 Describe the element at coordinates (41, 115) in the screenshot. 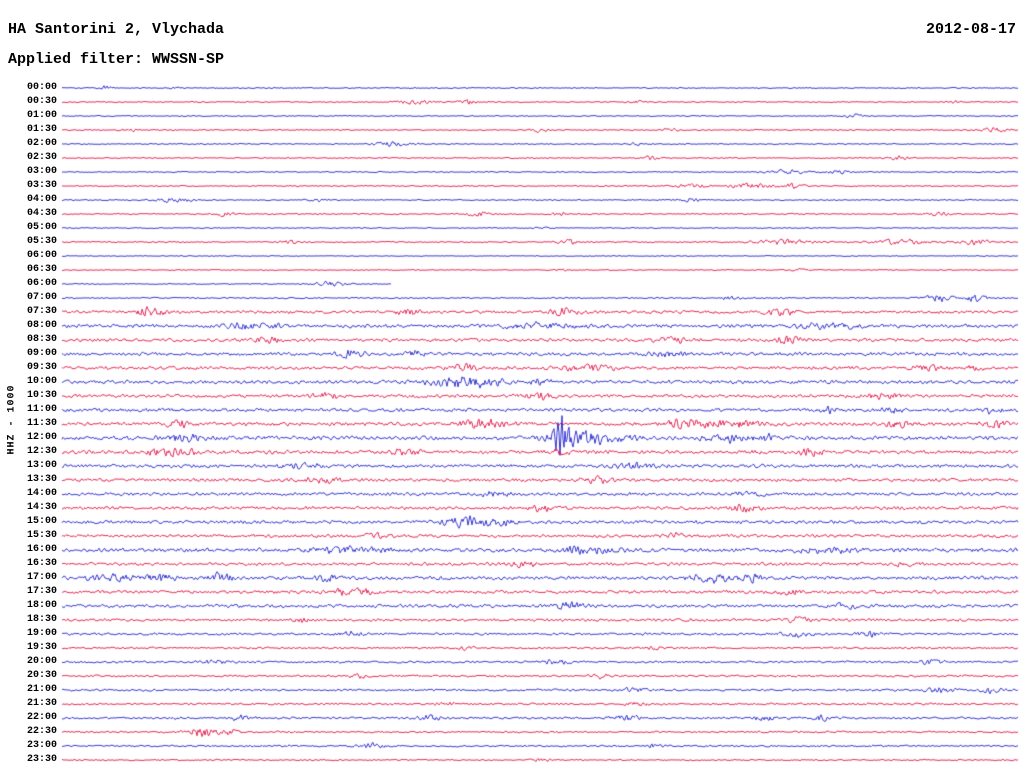

I see `row-time-label: 01:00` at that location.